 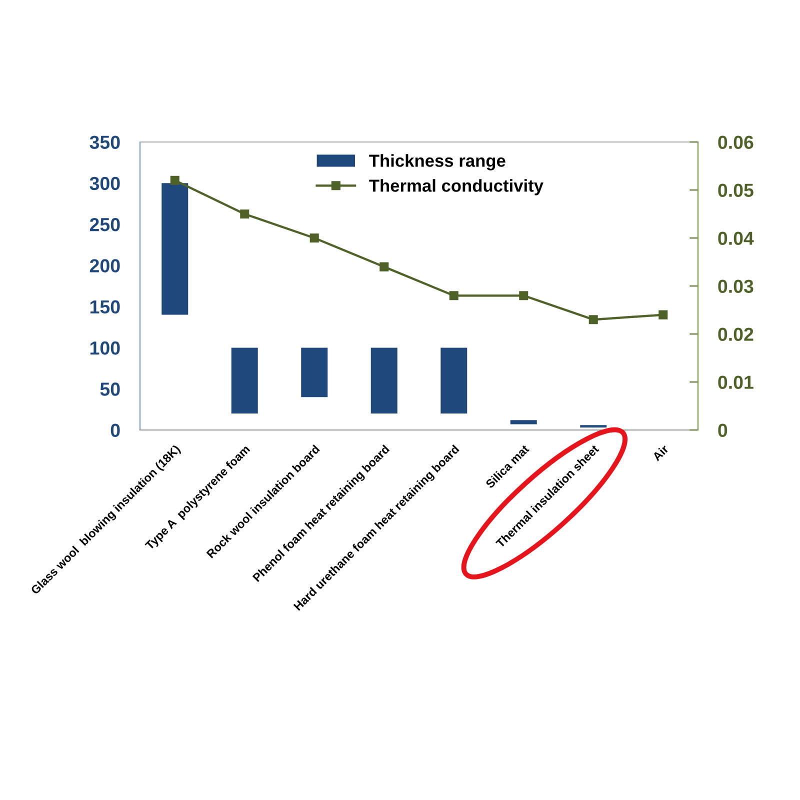 What do you see at coordinates (105, 183) in the screenshot?
I see `y-tick-label: 300` at bounding box center [105, 183].